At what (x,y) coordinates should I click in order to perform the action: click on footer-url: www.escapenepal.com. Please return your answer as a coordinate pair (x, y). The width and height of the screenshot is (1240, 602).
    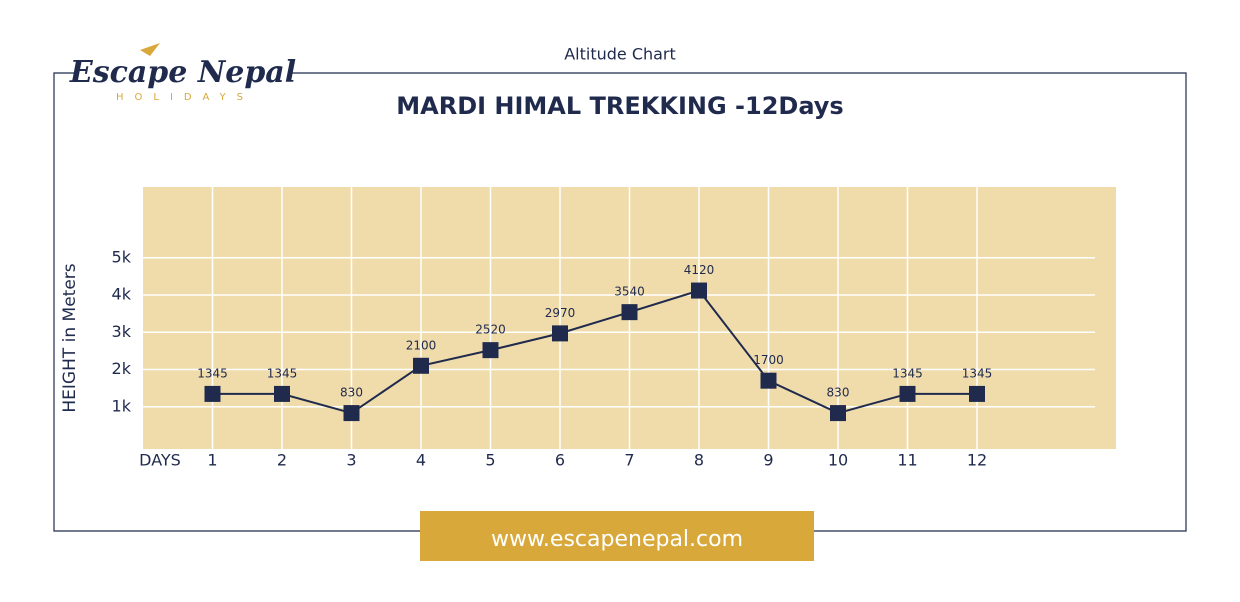
    Looking at the image, I should click on (617, 539).